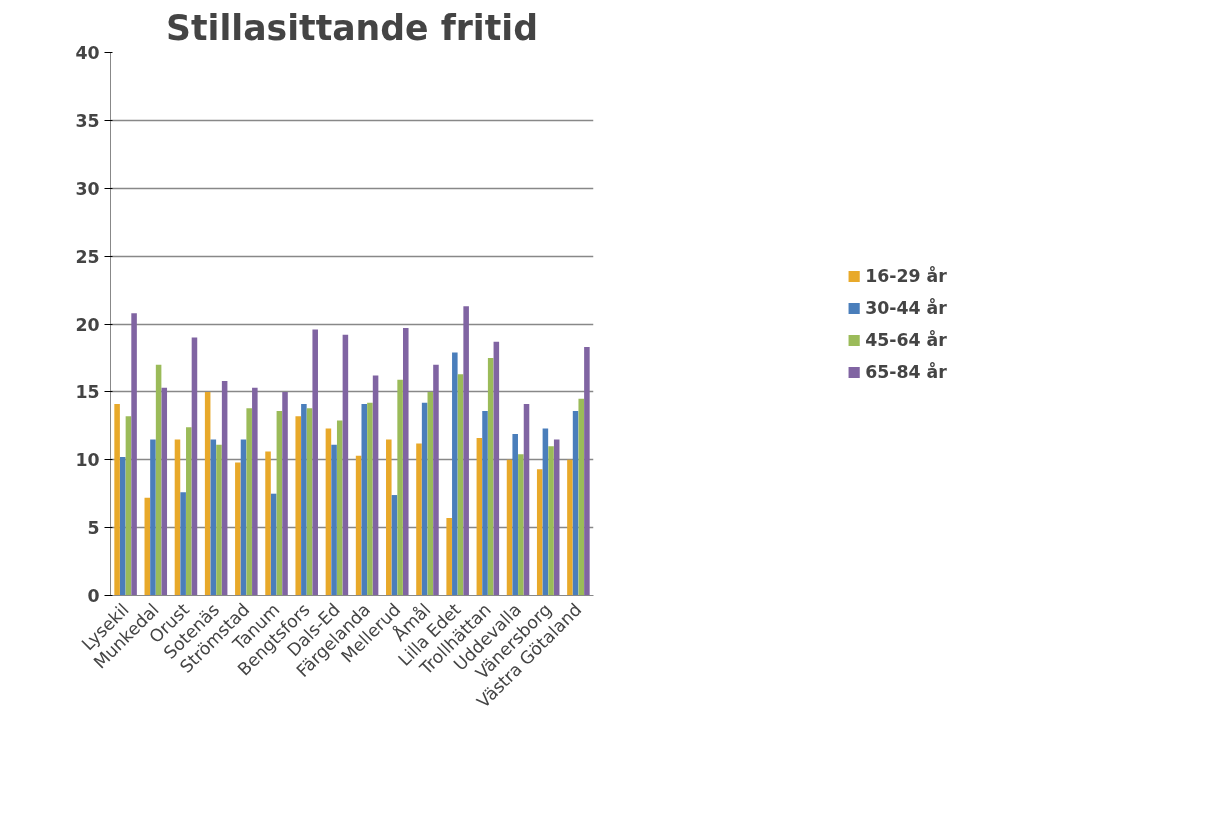  What do you see at coordinates (87, 53) in the screenshot?
I see `y-tick-label: 40` at bounding box center [87, 53].